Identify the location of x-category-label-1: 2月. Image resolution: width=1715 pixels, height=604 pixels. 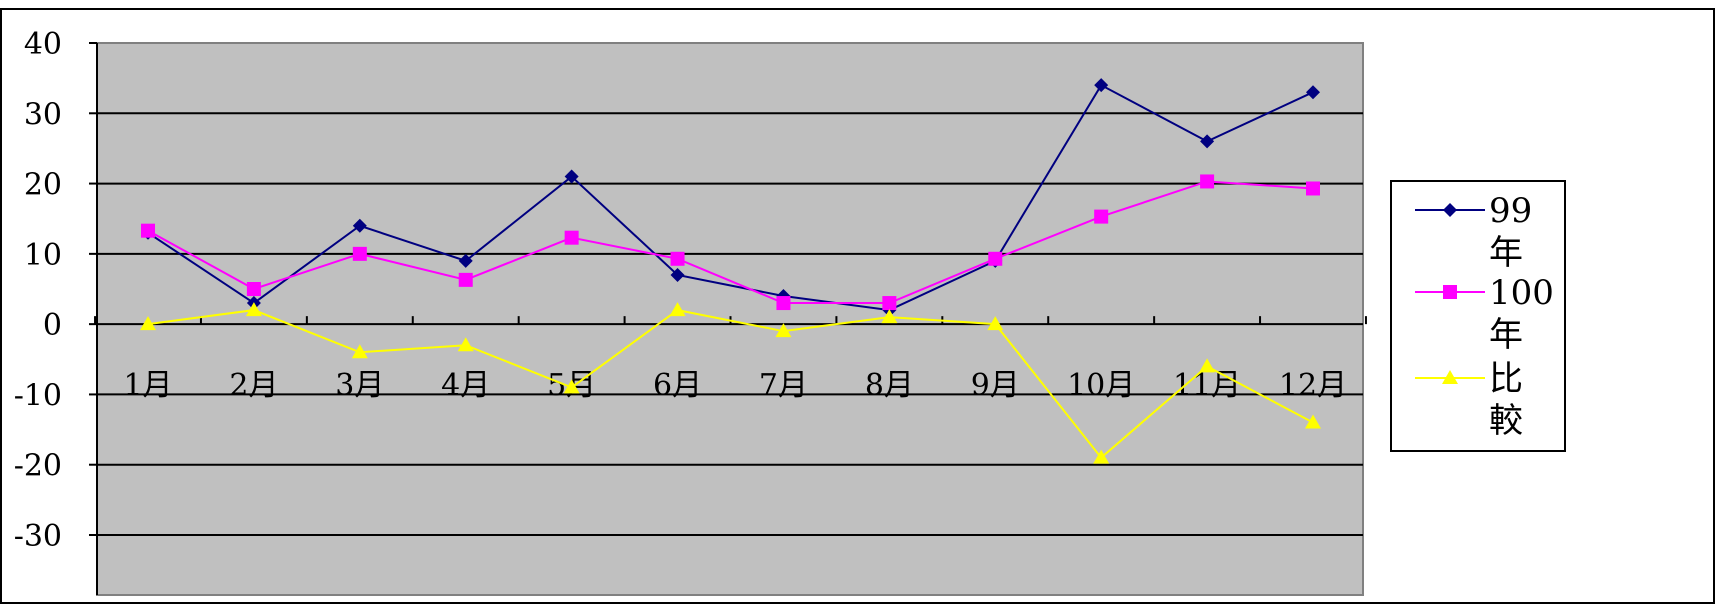
(253, 385).